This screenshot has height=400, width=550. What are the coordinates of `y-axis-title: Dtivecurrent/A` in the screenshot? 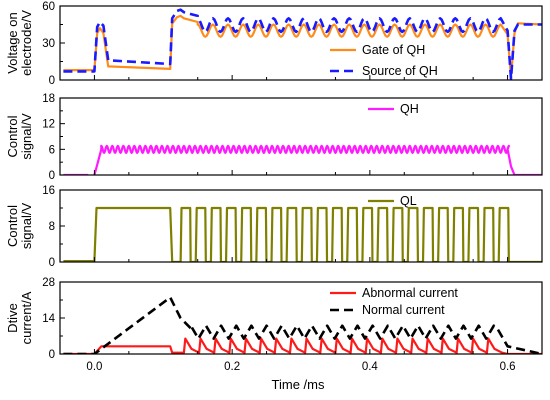 It's located at (19, 317).